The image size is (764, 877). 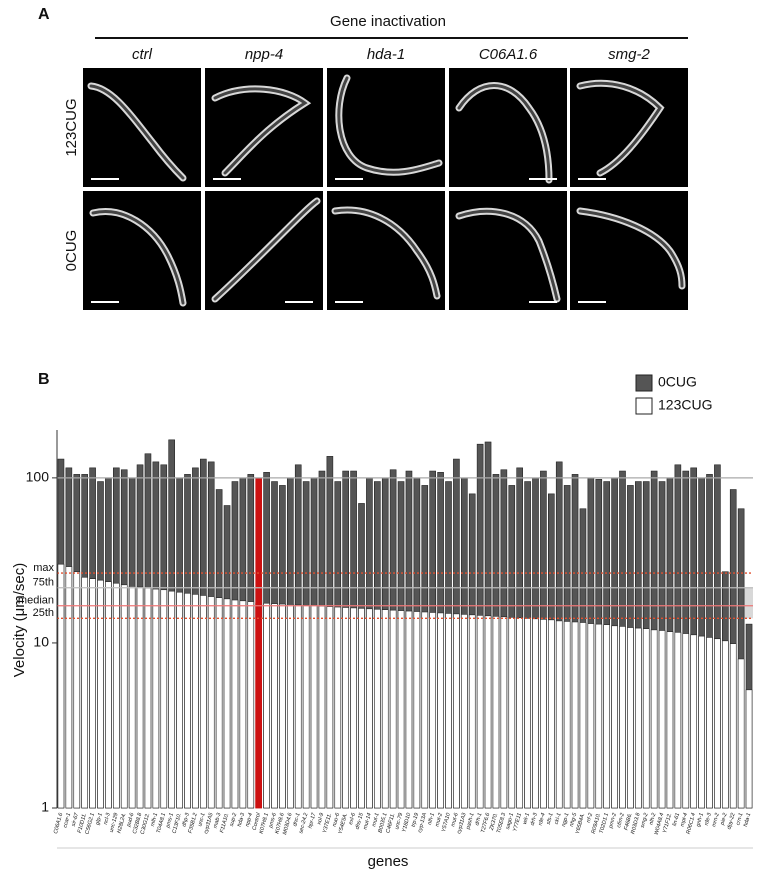 What do you see at coordinates (580, 823) in the screenshot?
I see `x-tick-label: Y65B4A.` at bounding box center [580, 823].